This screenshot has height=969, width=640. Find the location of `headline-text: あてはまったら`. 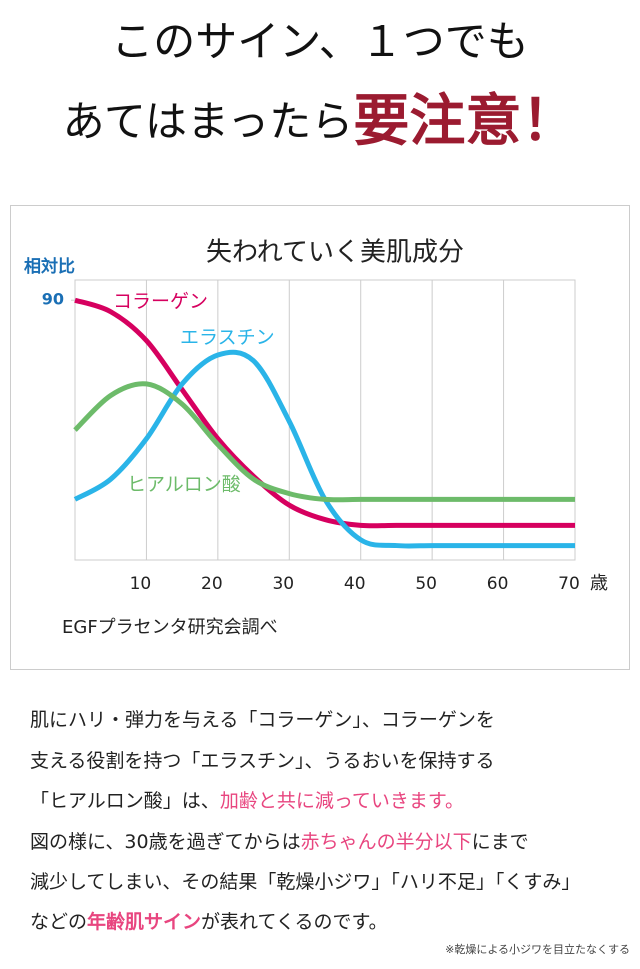

headline-text: あてはまったら is located at coordinates (208, 121).